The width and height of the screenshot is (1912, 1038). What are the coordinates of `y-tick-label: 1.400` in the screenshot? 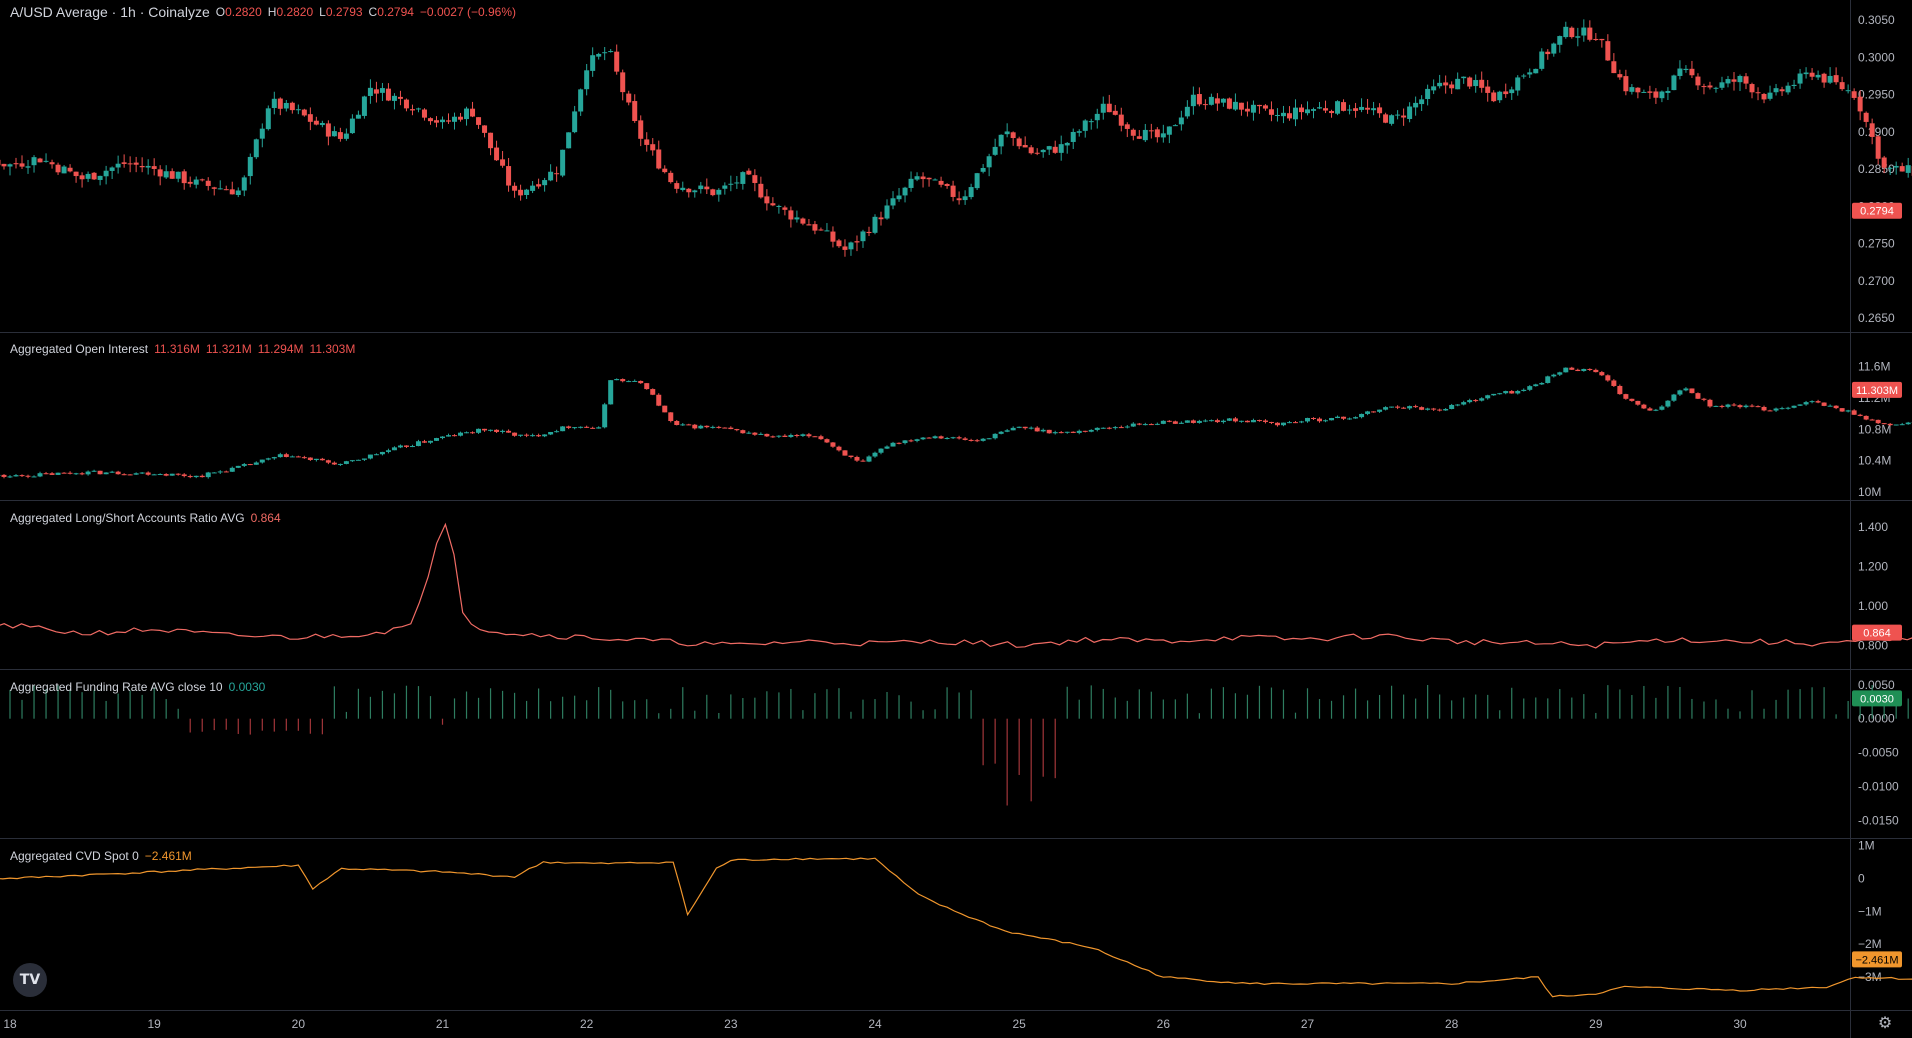 It's located at (1873, 527).